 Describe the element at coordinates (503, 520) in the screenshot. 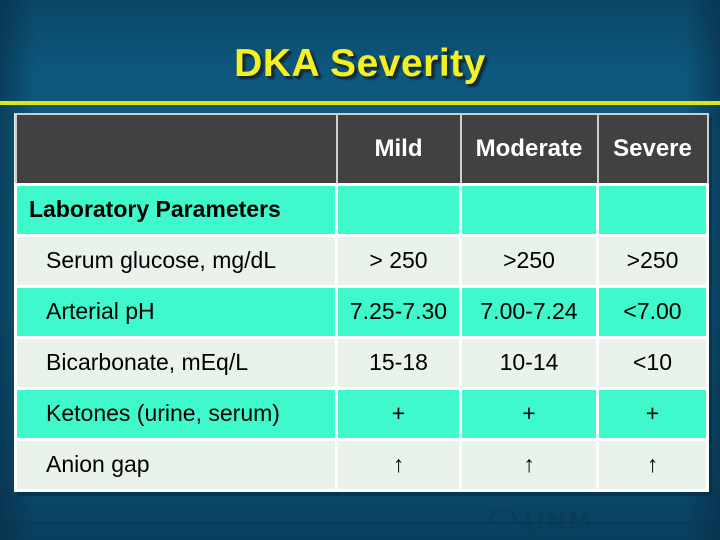

I see `unm-logo-icon` at that location.